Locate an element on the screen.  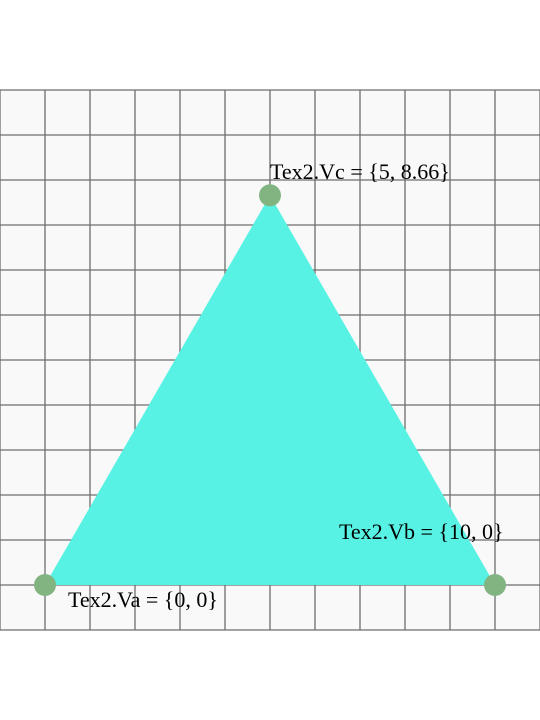
vertex-c-marker is located at coordinates (270, 195).